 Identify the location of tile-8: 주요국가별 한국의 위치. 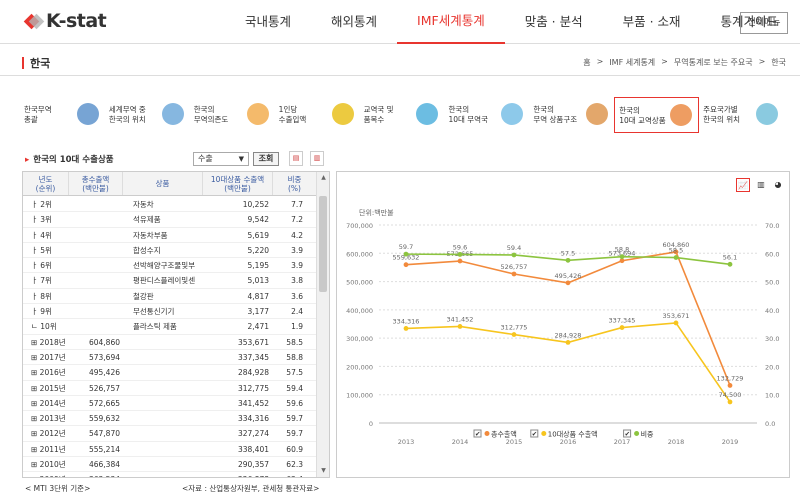
(741, 115).